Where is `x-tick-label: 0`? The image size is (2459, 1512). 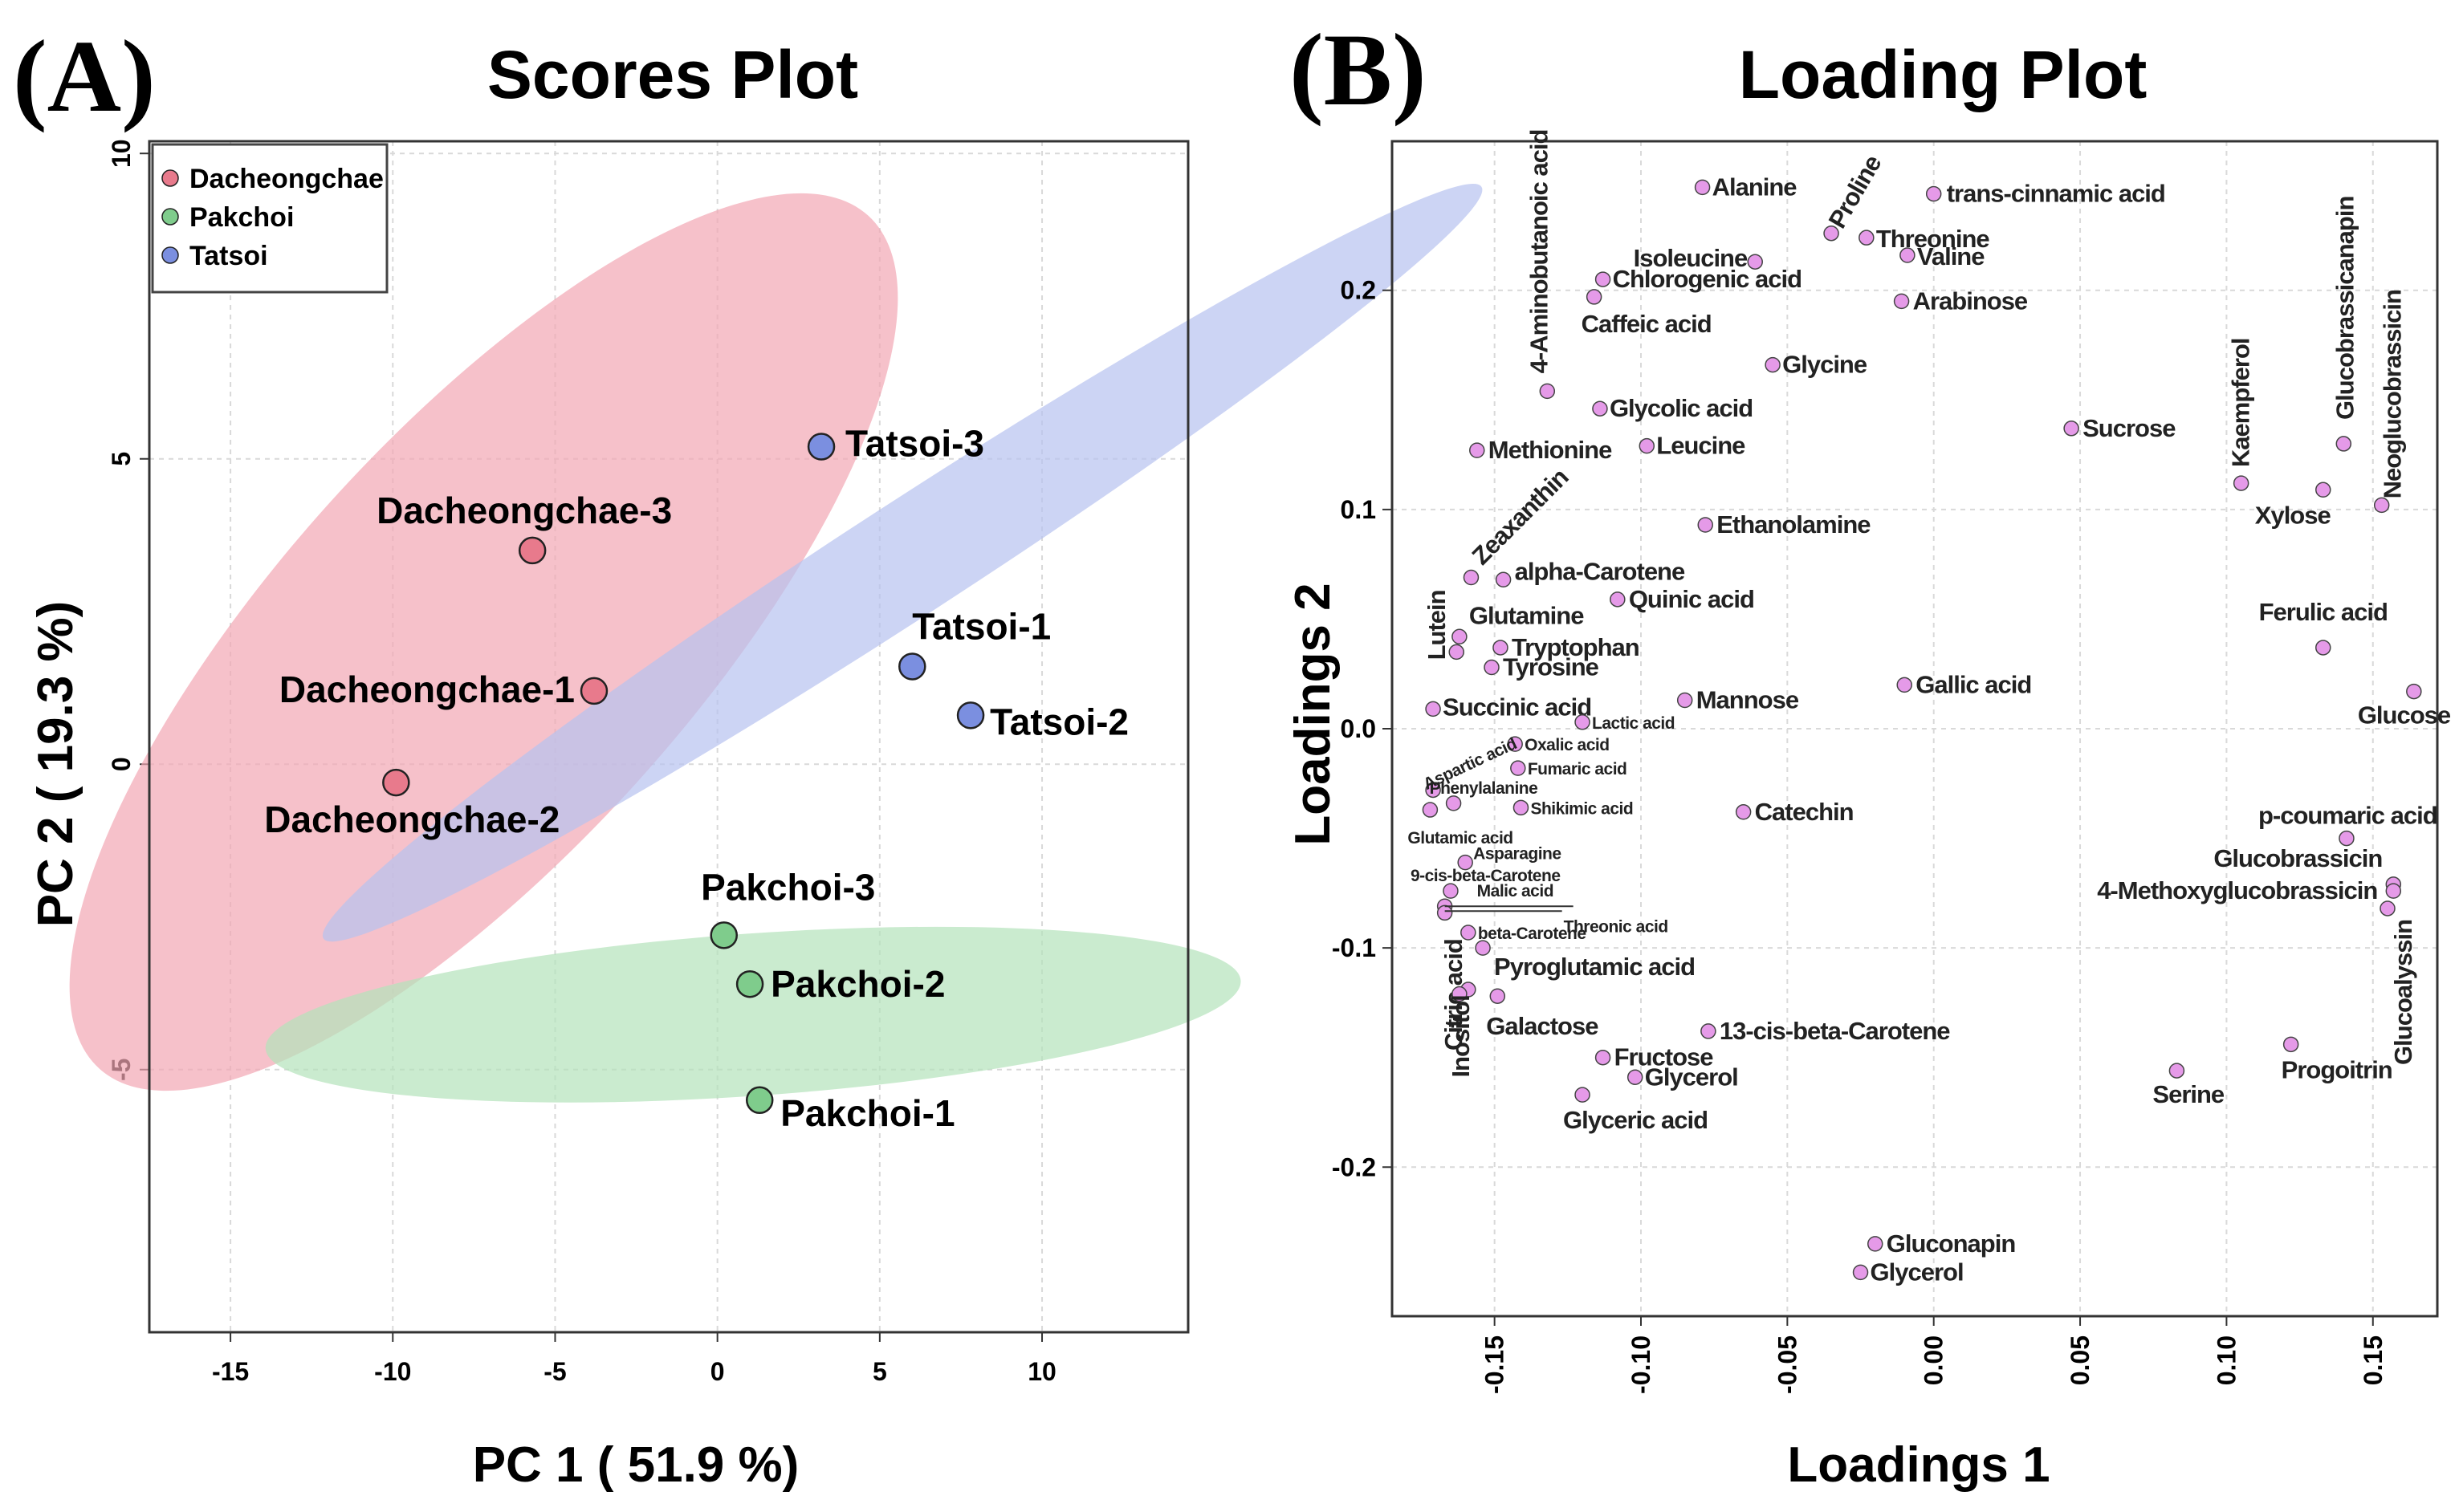 x-tick-label: 0 is located at coordinates (717, 1372).